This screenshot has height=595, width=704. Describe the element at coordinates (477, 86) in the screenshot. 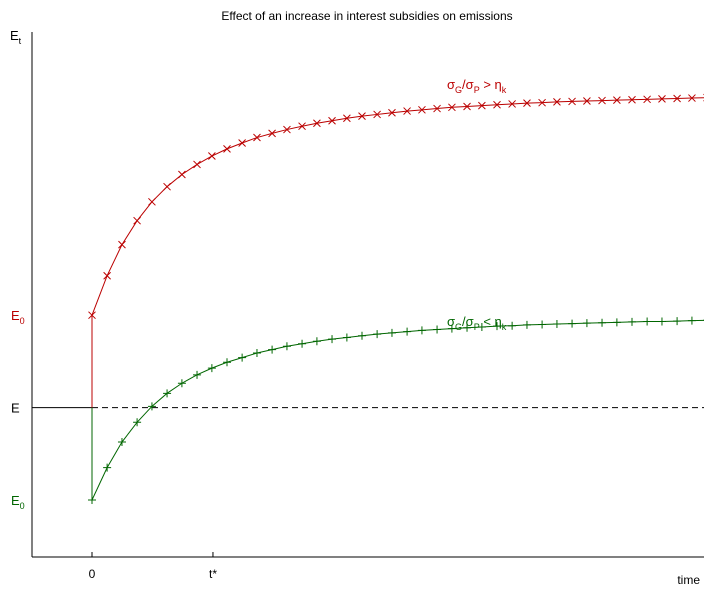

I see `series-0-label: σG/σP > ηk` at that location.